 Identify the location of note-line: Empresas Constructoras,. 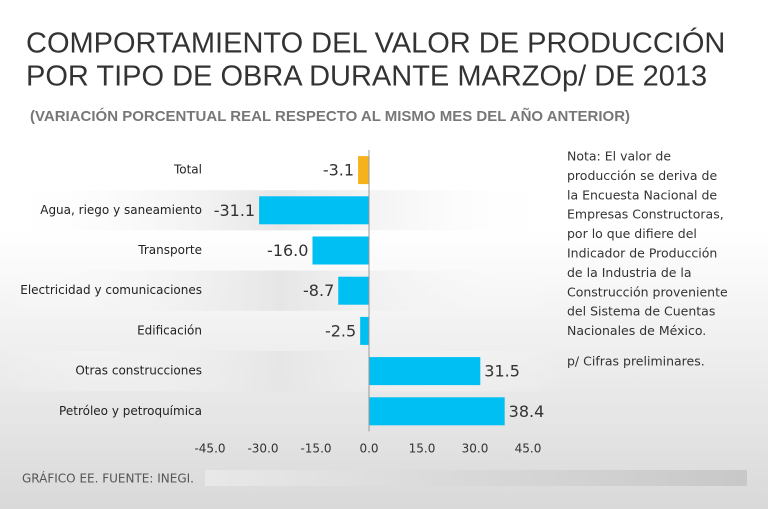
(645, 214).